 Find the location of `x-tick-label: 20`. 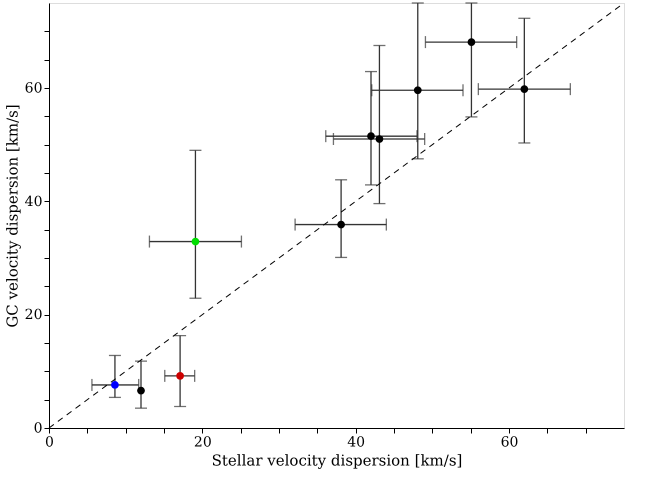

x-tick-label: 20 is located at coordinates (203, 442).